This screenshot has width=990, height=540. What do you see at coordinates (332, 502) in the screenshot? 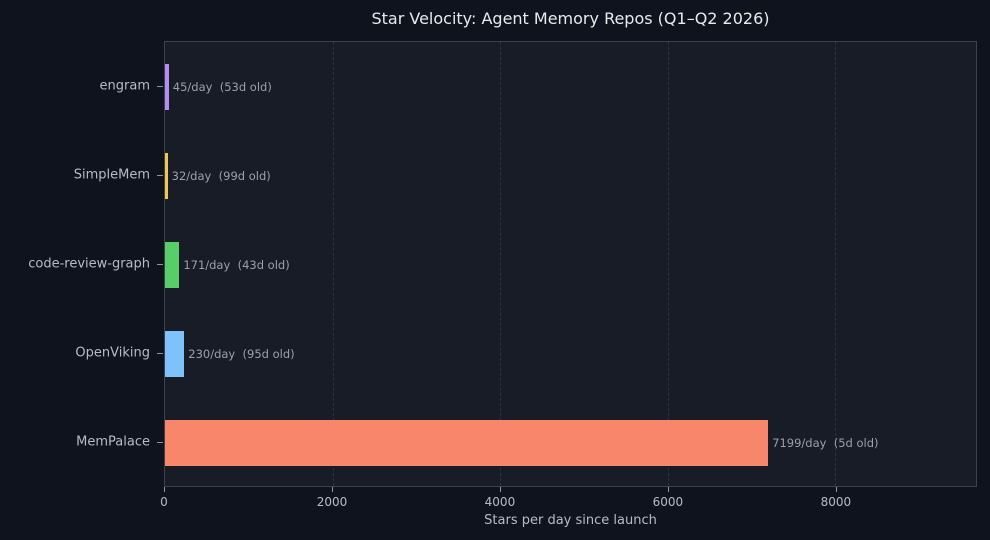
I see `xtick-label-2000: 2000` at bounding box center [332, 502].